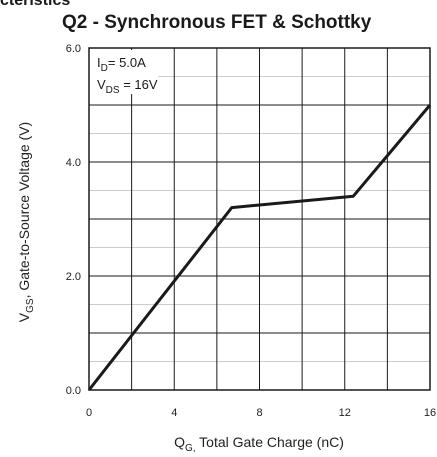  I want to click on x-tick-label: 4, so click(174, 413).